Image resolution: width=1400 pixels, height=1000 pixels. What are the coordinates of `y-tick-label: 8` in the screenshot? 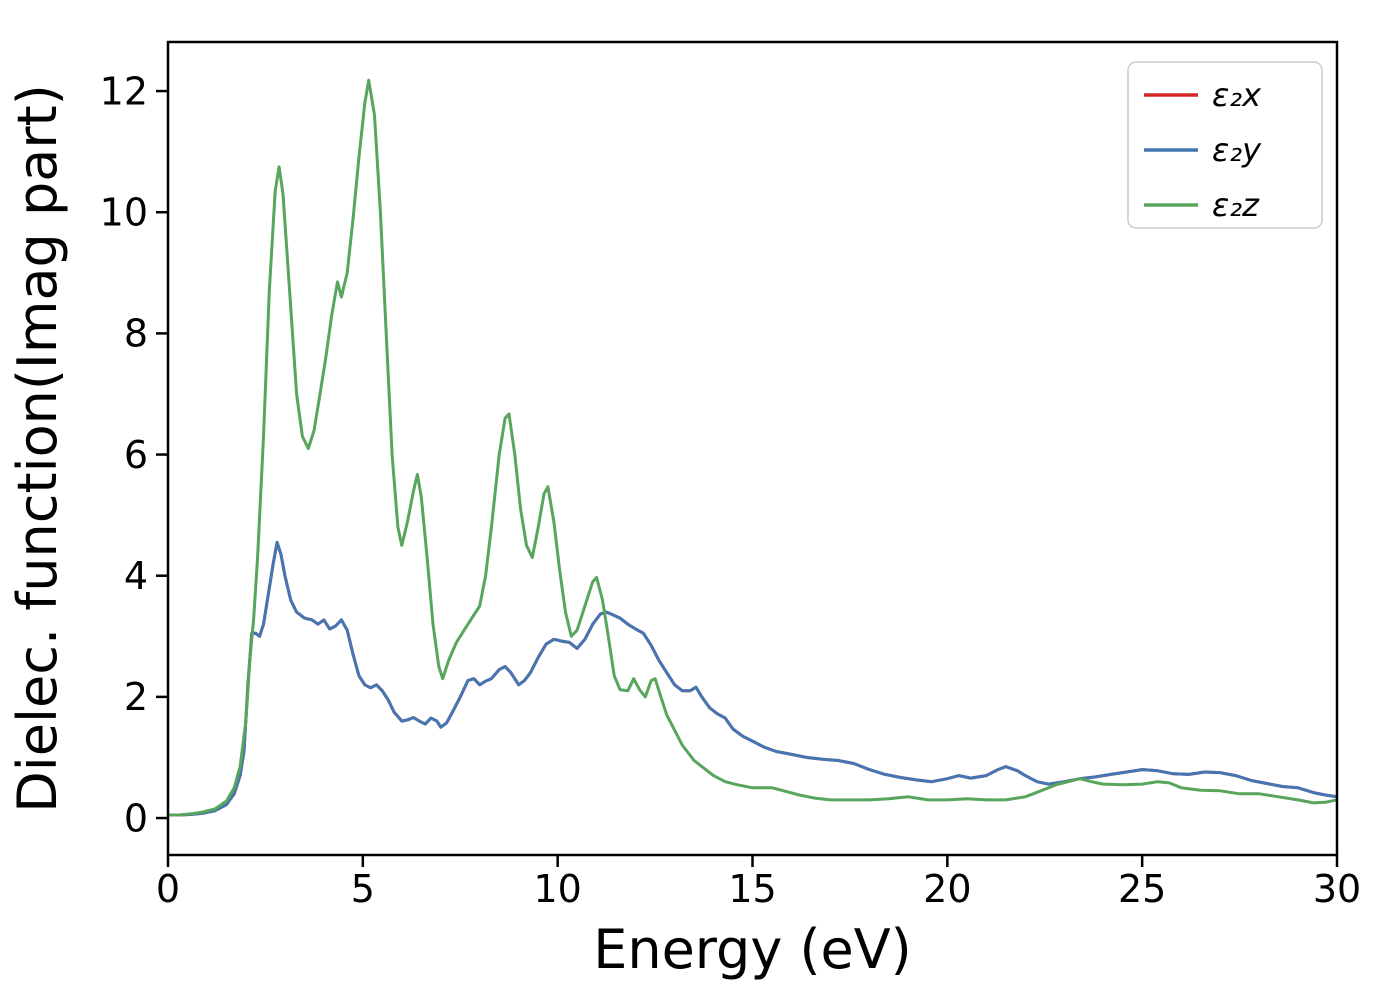 It's located at (136, 334).